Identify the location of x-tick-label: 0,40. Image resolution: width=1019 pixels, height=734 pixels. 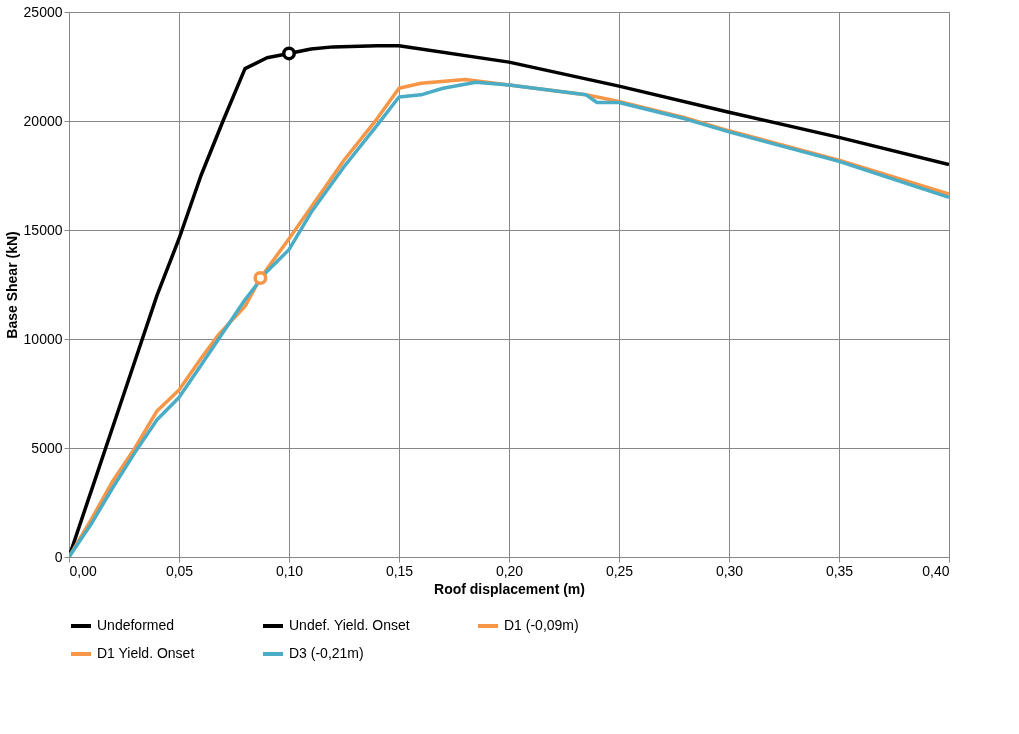
(936, 570).